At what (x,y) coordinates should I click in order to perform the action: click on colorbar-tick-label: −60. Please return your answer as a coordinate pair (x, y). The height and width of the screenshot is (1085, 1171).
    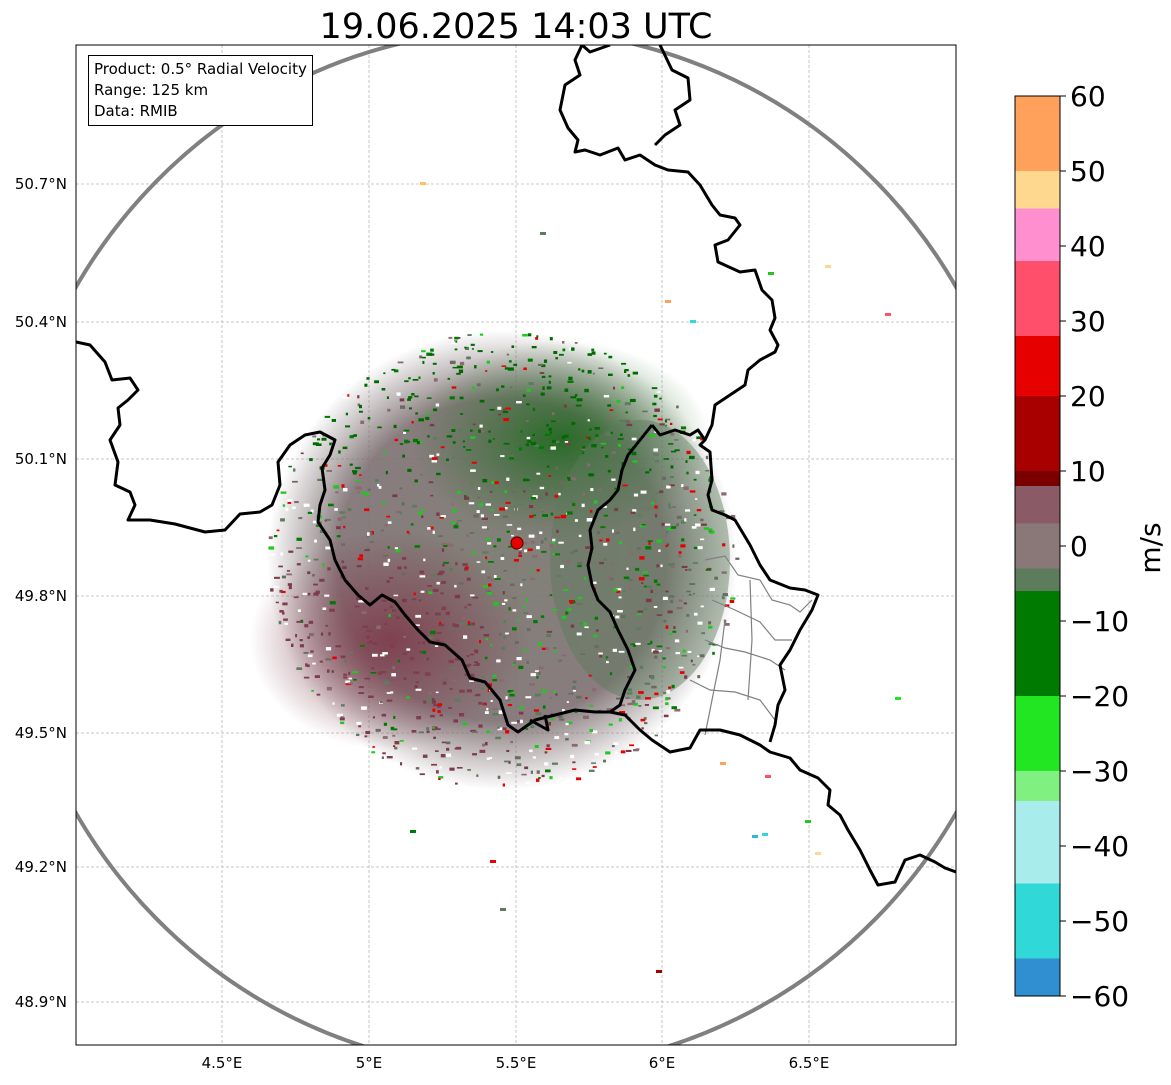
    Looking at the image, I should click on (1099, 996).